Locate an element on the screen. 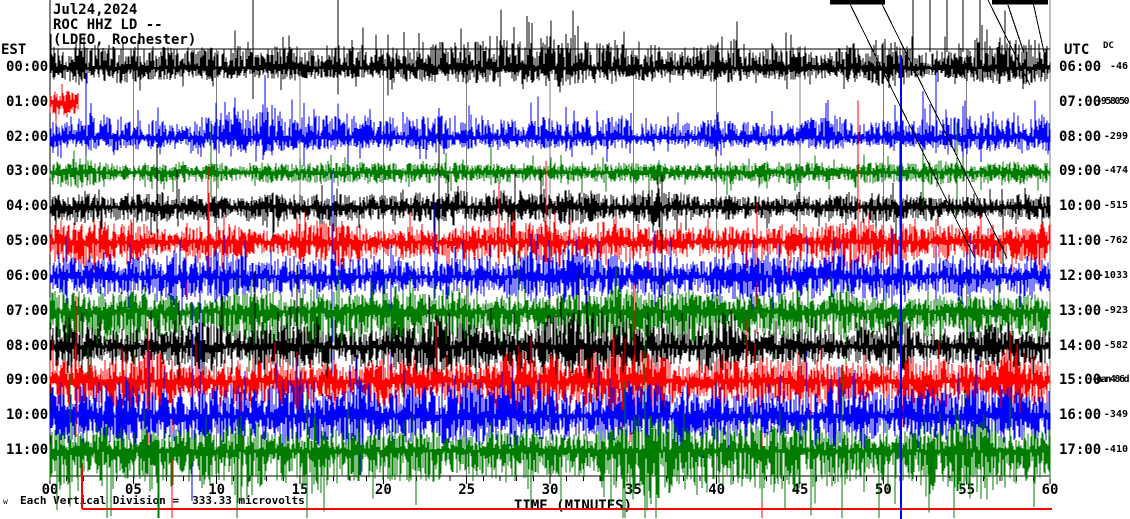 This screenshot has height=519, width=1130. dc-value-13:00: -923 is located at coordinates (1115, 310).